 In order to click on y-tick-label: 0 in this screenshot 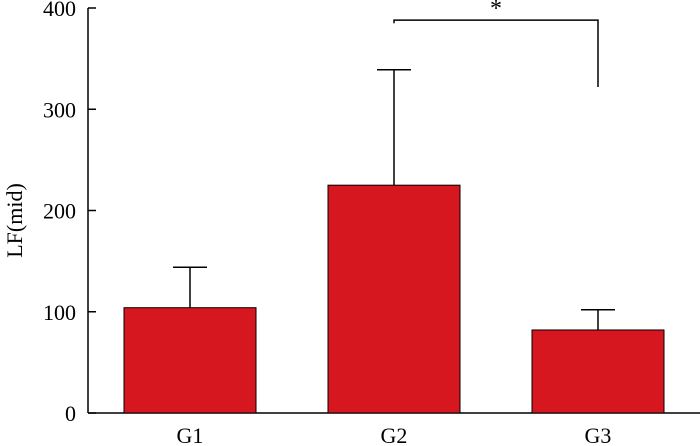, I will do `click(70, 413)`.